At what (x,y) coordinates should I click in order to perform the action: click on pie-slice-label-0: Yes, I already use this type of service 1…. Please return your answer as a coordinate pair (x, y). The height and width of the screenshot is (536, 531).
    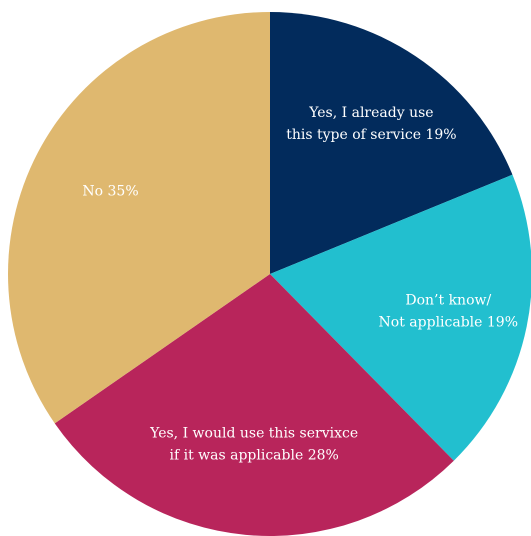
    Looking at the image, I should click on (371, 124).